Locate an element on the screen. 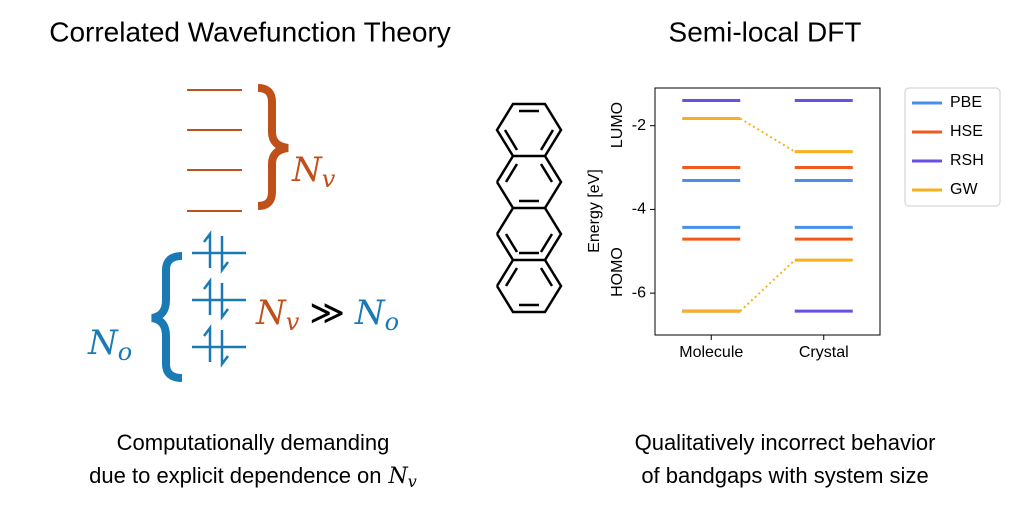 The image size is (1023, 511). occupied-levels is located at coordinates (219, 299).